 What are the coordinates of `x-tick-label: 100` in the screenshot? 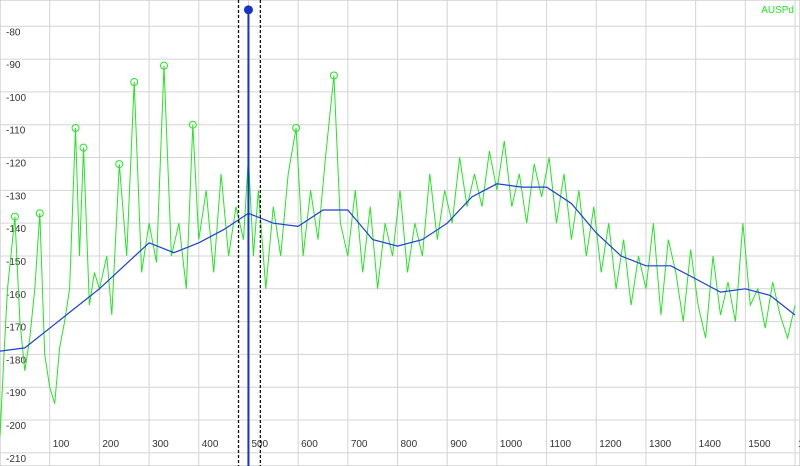 It's located at (61, 444).